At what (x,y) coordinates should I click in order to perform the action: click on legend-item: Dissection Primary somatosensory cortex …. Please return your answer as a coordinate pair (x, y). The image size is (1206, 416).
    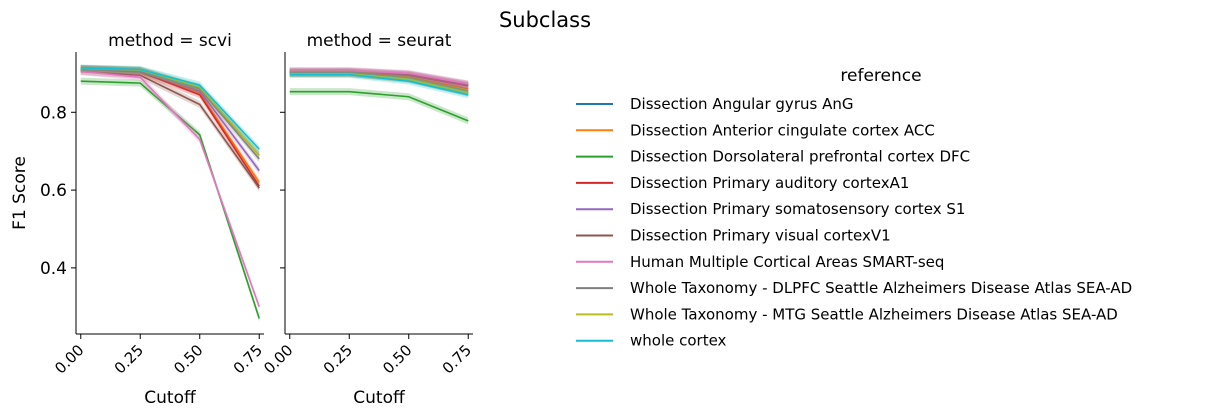
    Looking at the image, I should click on (770, 209).